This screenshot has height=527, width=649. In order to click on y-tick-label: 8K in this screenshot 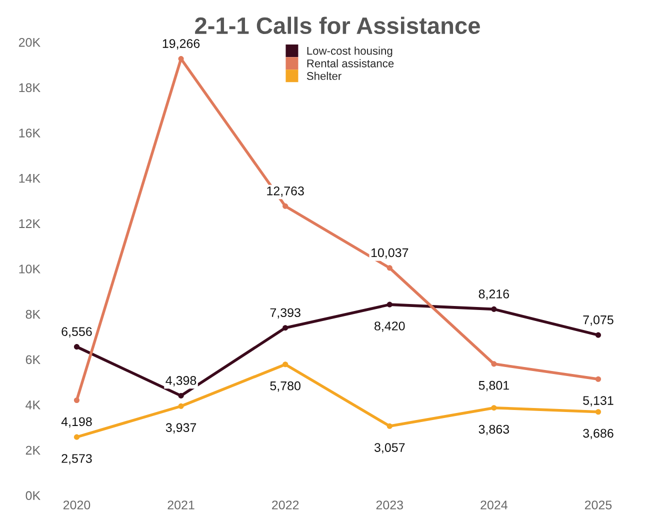, I will do `click(33, 314)`.